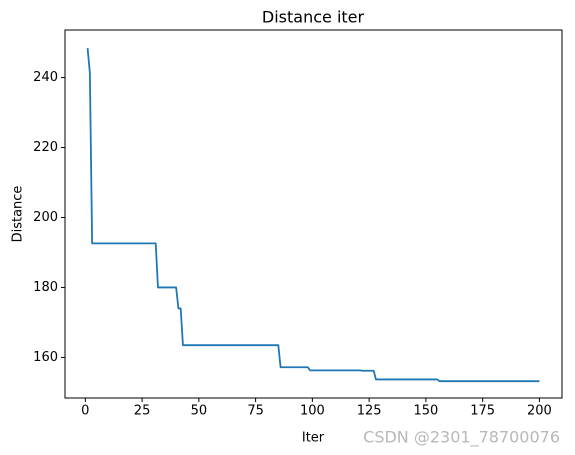  What do you see at coordinates (45, 287) in the screenshot?
I see `y-tick-label: 180` at bounding box center [45, 287].